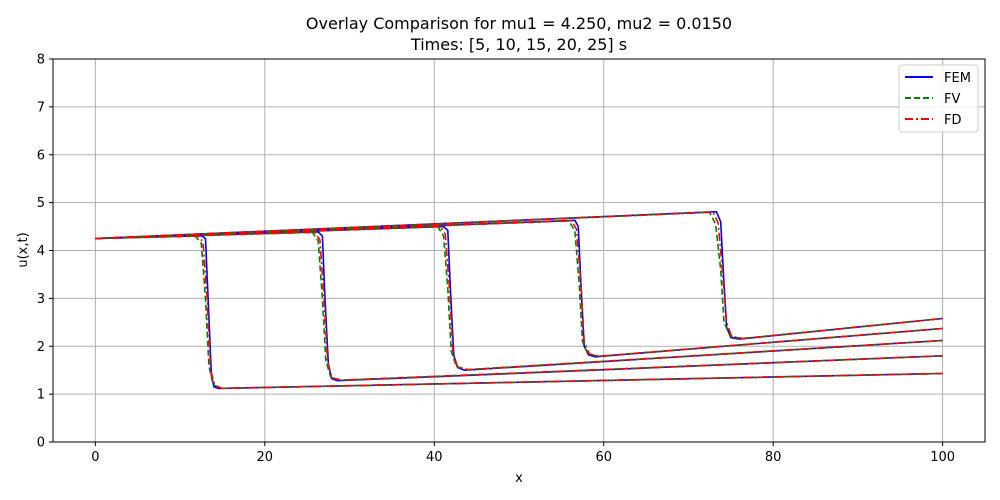 The image size is (1000, 500). What do you see at coordinates (41, 203) in the screenshot?
I see `y-tick-label: 5` at bounding box center [41, 203].